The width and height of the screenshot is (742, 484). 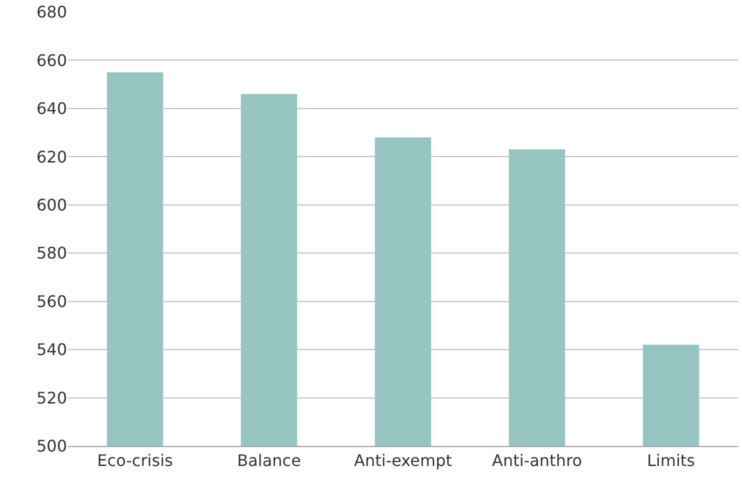 What do you see at coordinates (51, 204) in the screenshot?
I see `y-tick-label: 600` at bounding box center [51, 204].